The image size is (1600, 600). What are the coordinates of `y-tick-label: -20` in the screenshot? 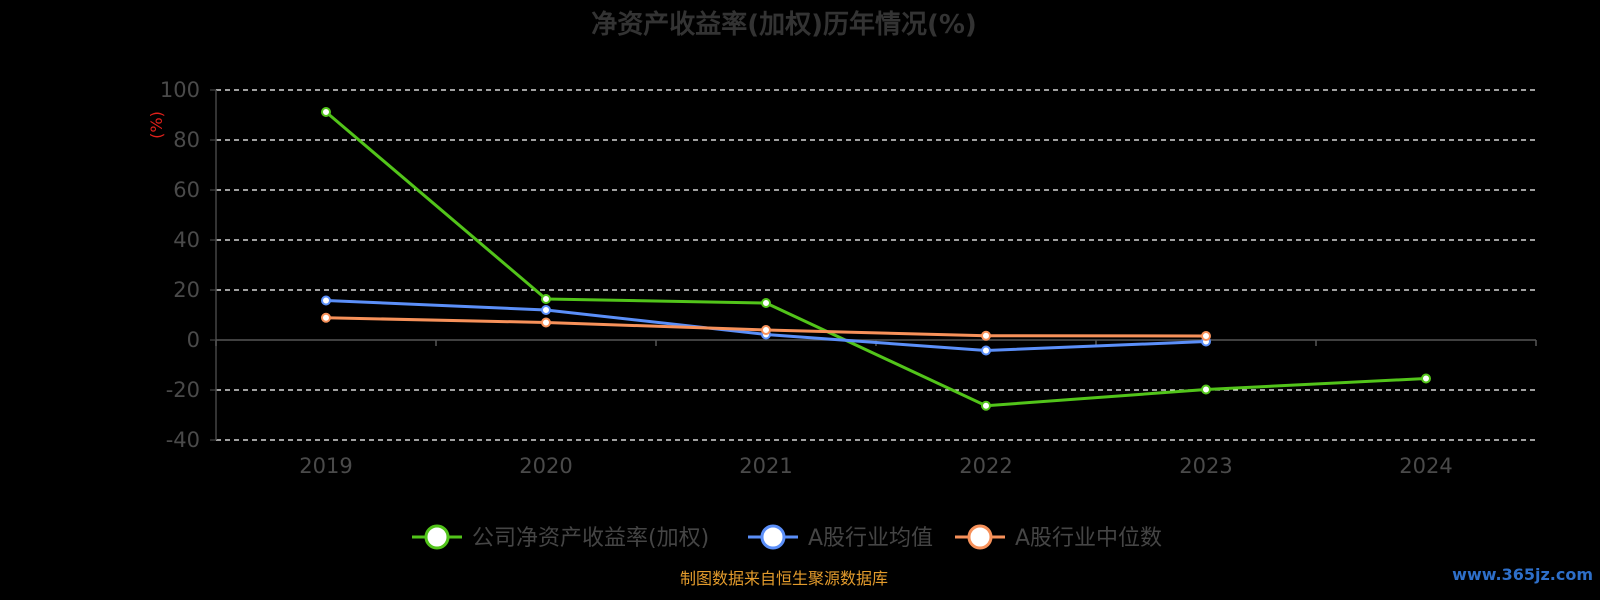 It's located at (183, 390).